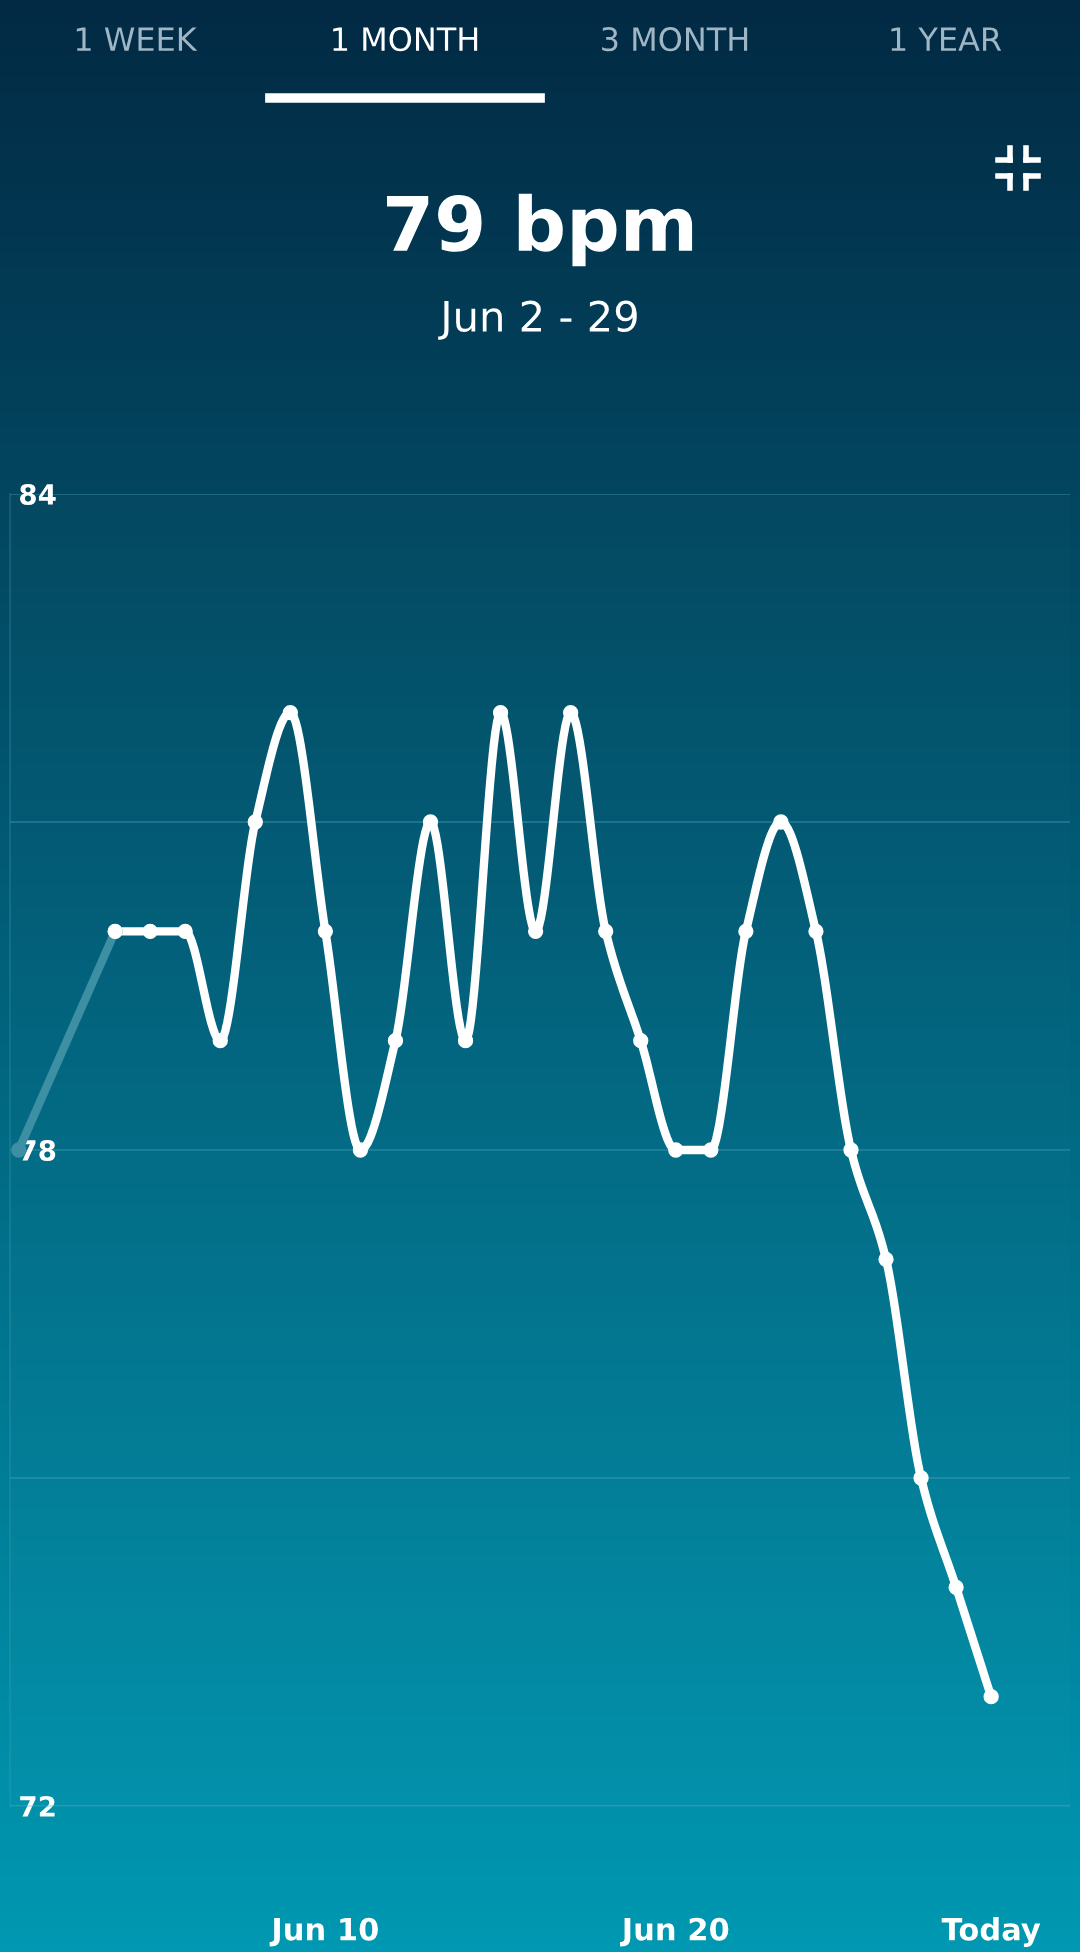  I want to click on chart-subtitle: Jun 2 - 29, so click(537, 320).